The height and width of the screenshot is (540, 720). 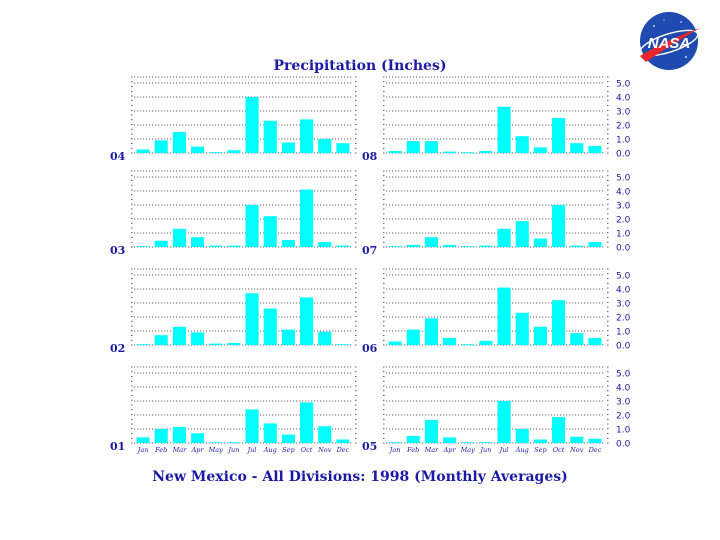 What do you see at coordinates (559, 322) in the screenshot?
I see `bar-06-oct` at bounding box center [559, 322].